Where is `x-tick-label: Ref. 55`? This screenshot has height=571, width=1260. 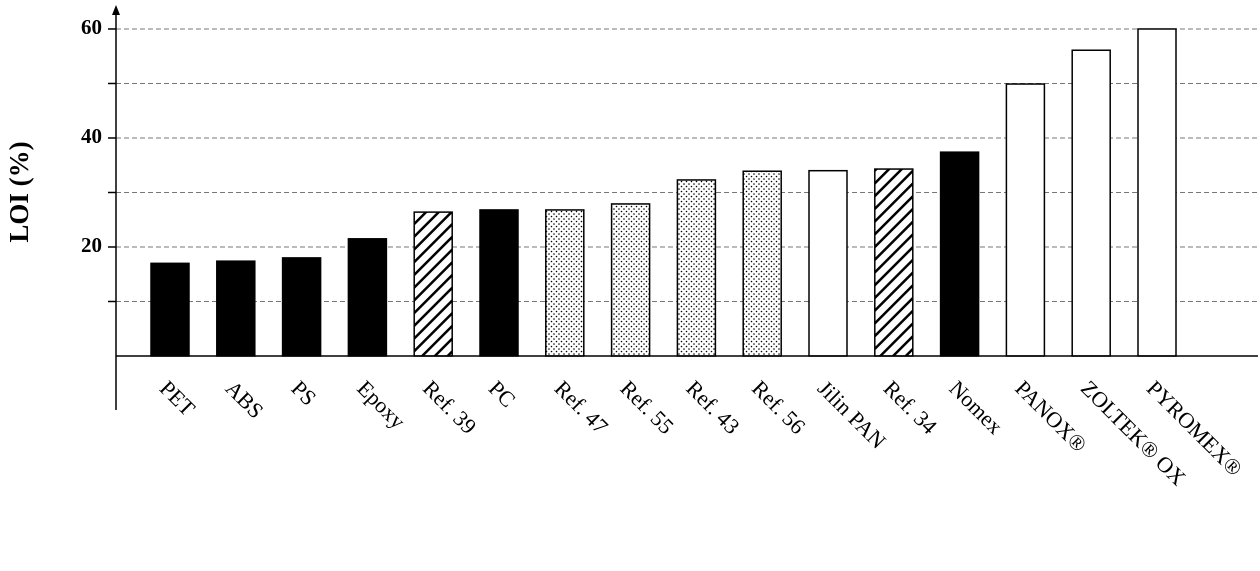 x-tick-label: Ref. 55 is located at coordinates (646, 406).